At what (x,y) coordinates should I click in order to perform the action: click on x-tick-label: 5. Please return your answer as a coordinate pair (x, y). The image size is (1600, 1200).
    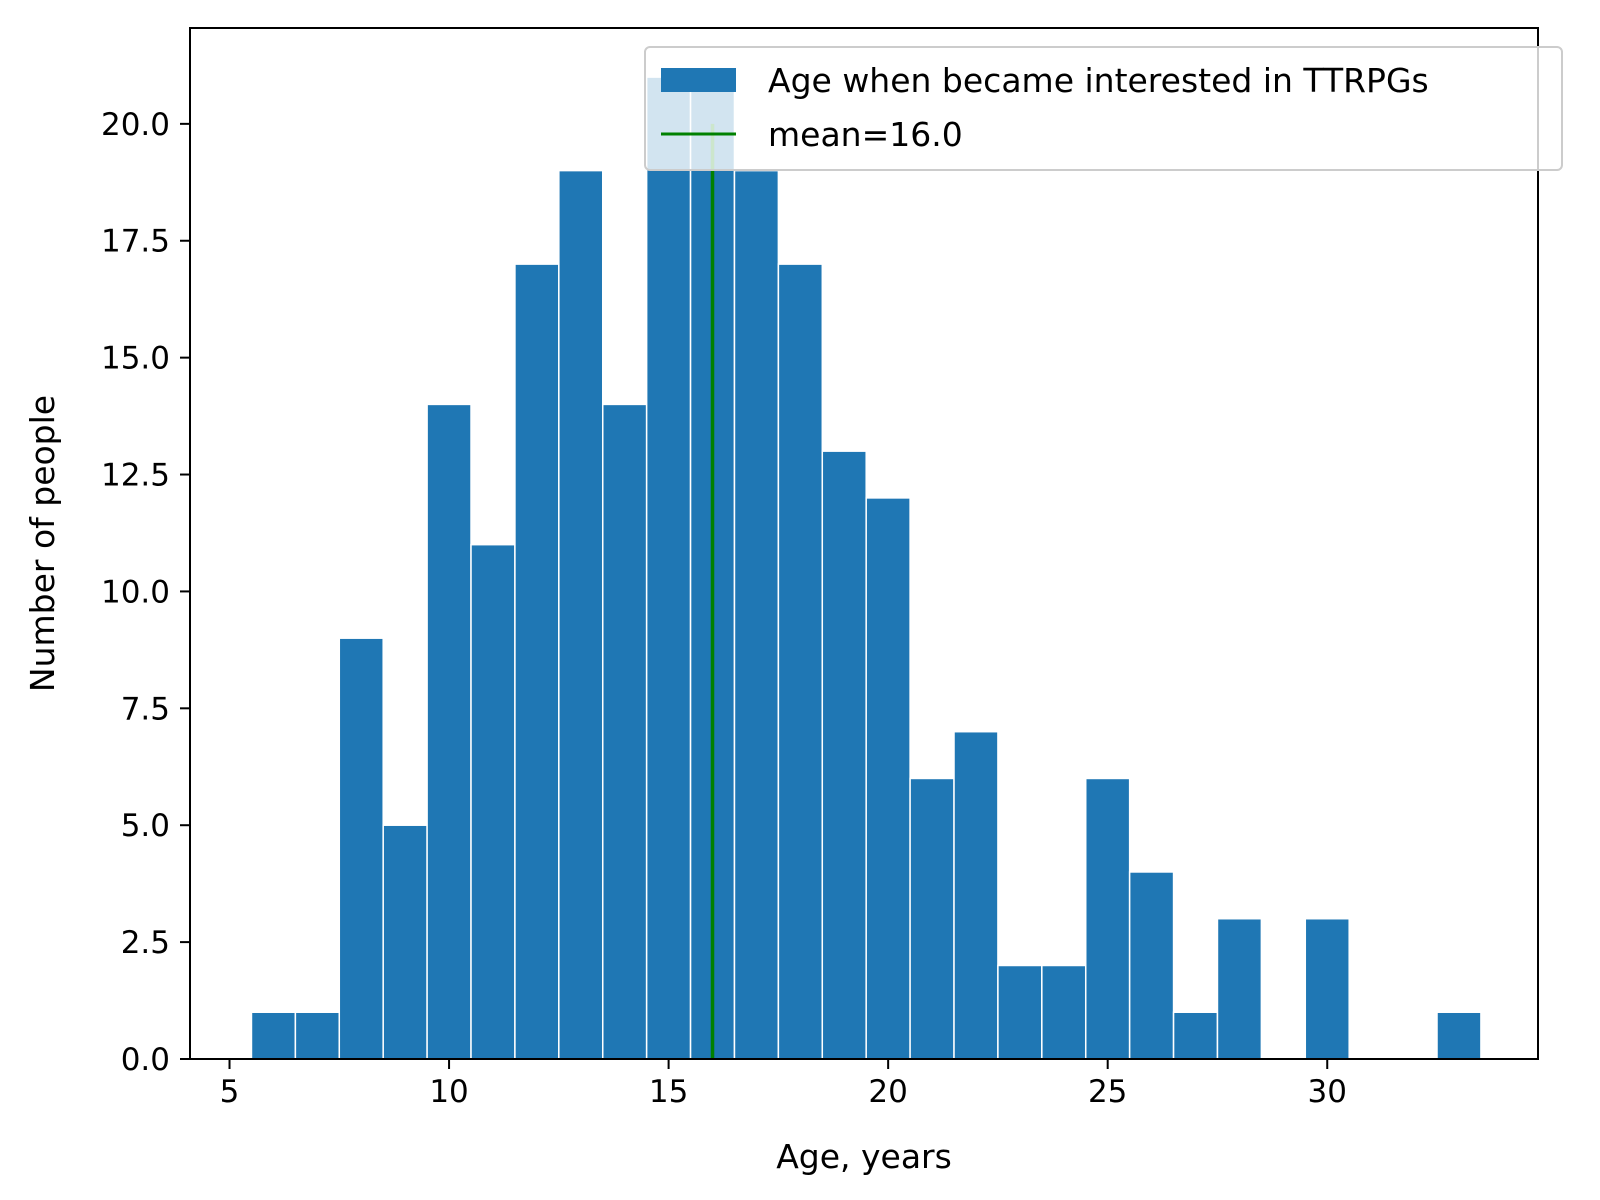
    Looking at the image, I should click on (230, 1092).